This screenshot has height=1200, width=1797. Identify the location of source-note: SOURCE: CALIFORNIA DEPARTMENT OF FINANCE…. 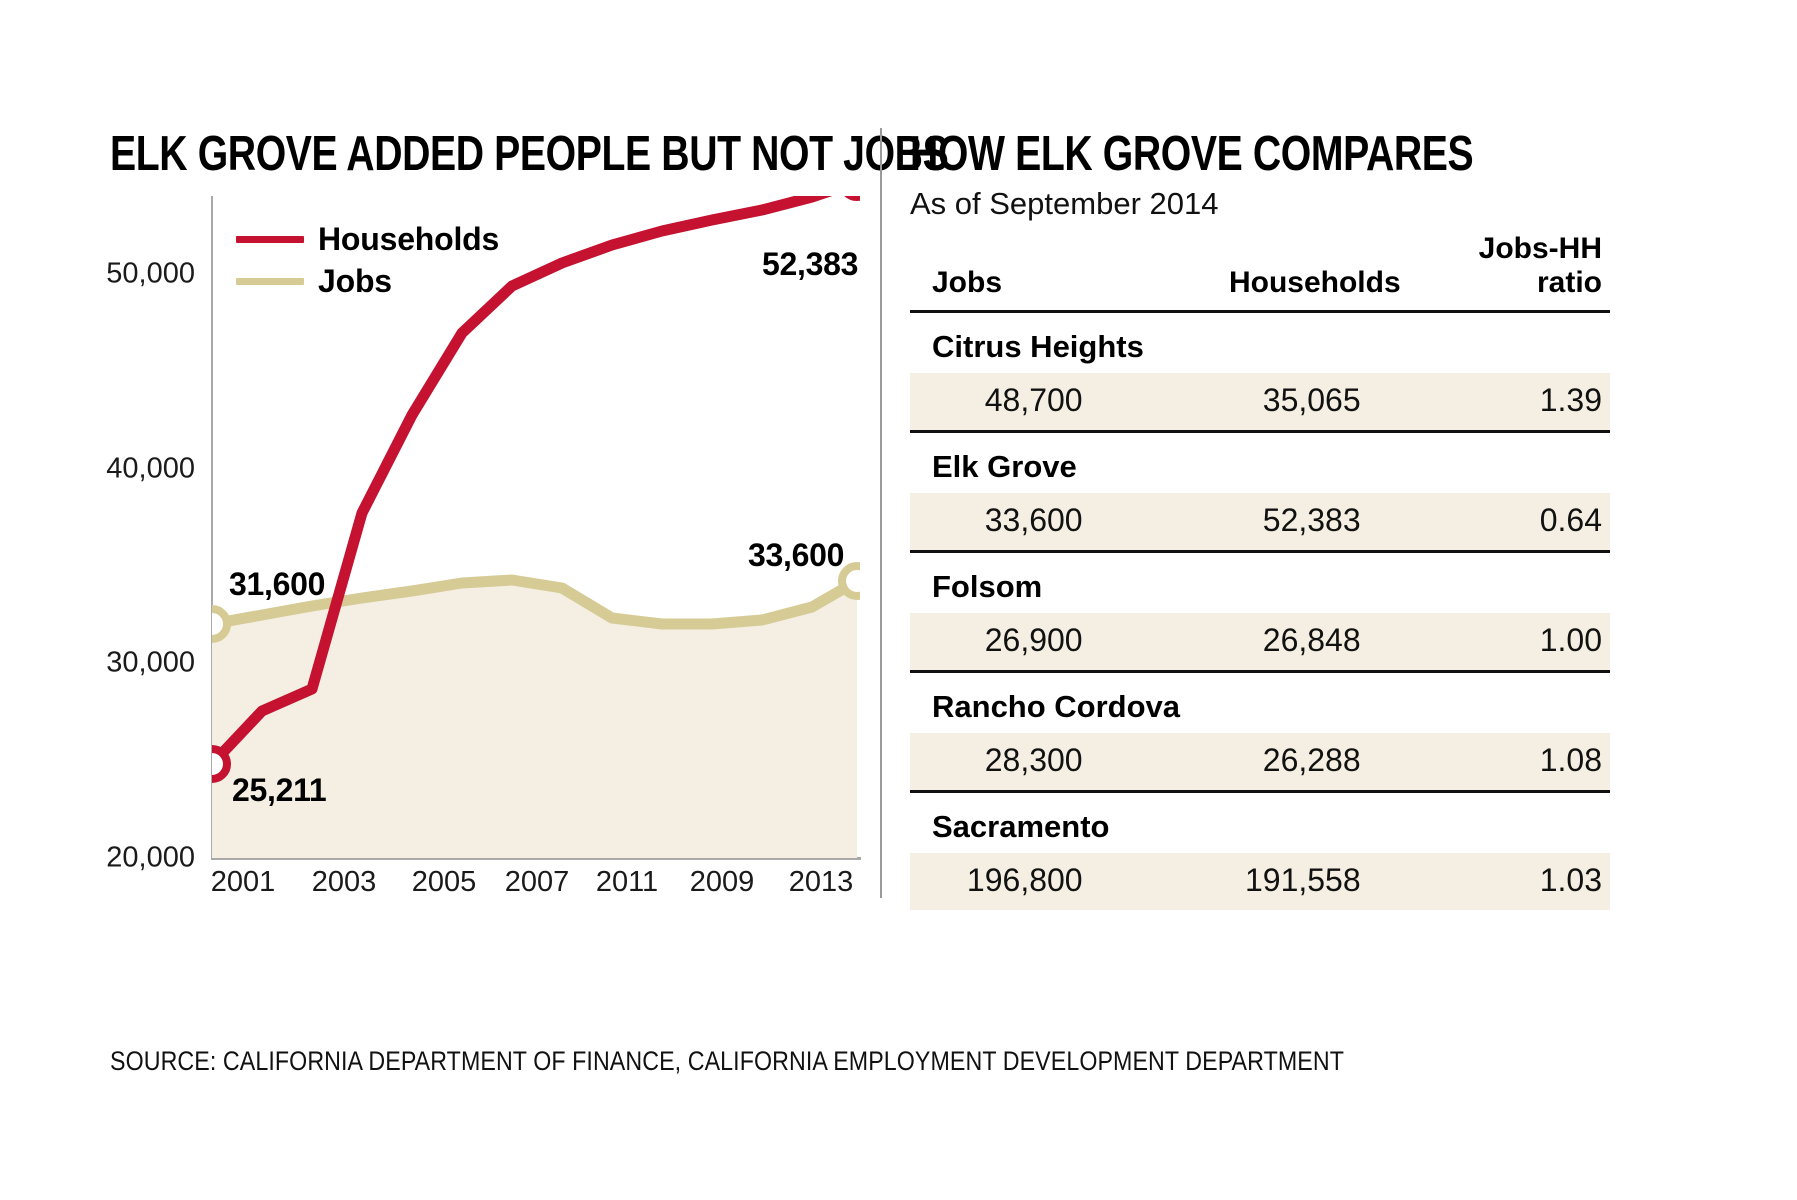
(727, 1061).